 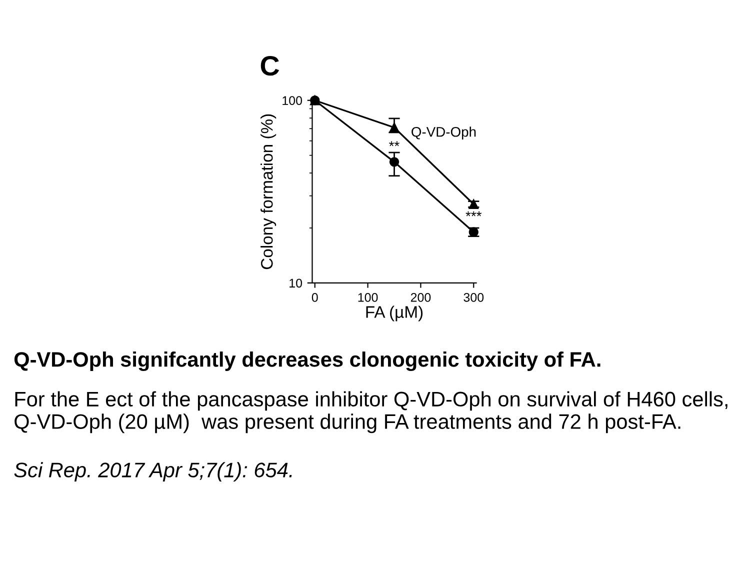 I want to click on annotation: **, so click(x=394, y=143).